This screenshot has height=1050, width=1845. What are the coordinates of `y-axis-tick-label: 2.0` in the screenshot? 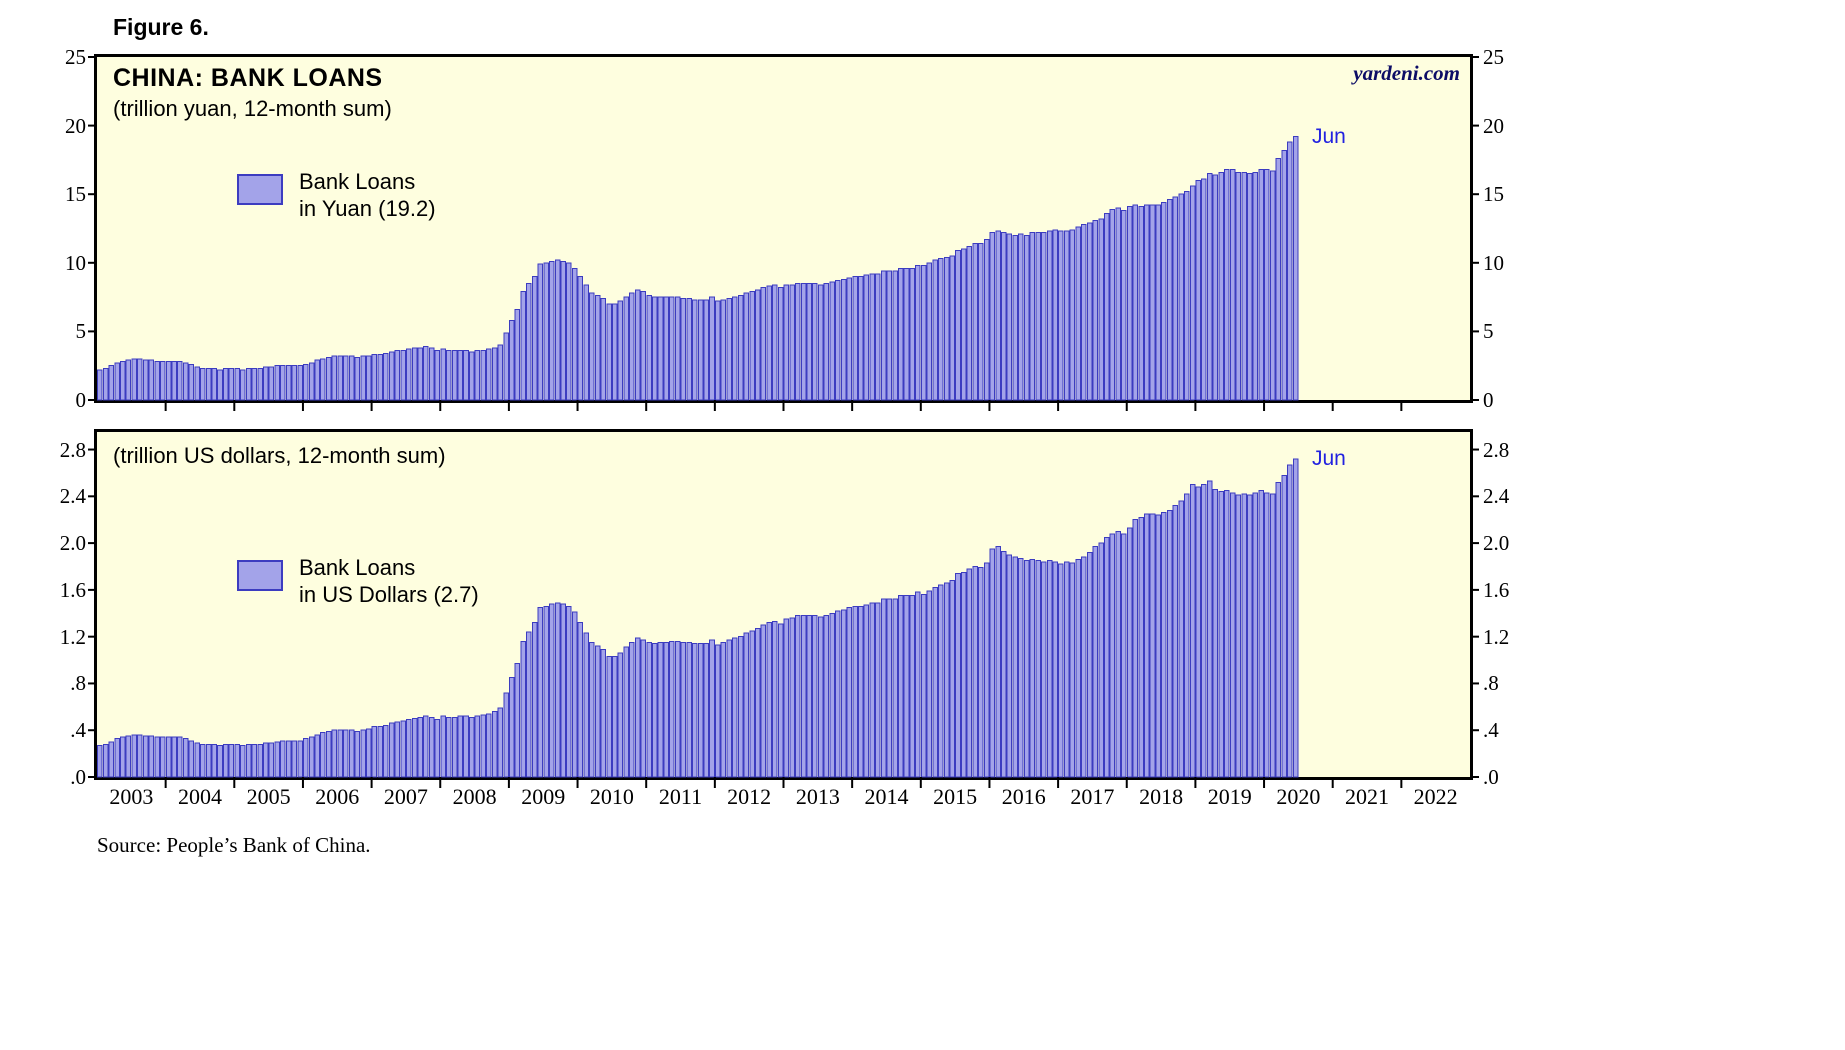 It's located at (1496, 543).